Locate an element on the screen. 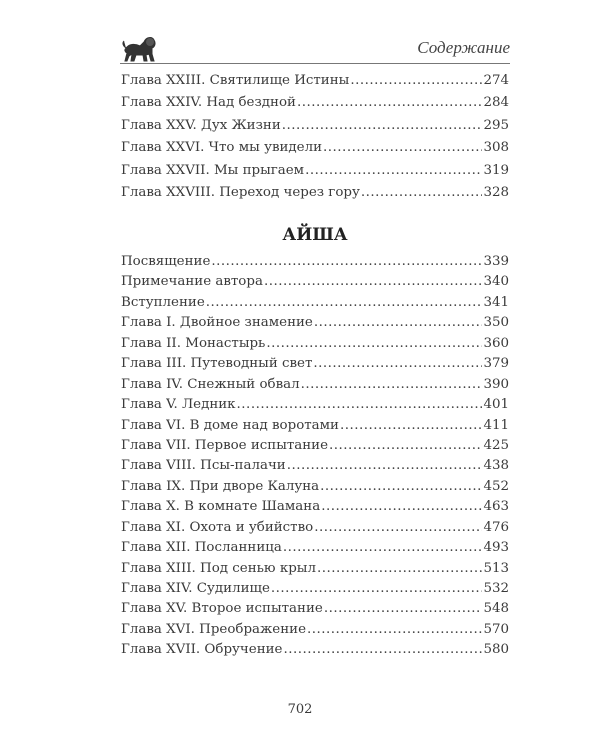  toc-entry-page: 548 is located at coordinates (496, 609).